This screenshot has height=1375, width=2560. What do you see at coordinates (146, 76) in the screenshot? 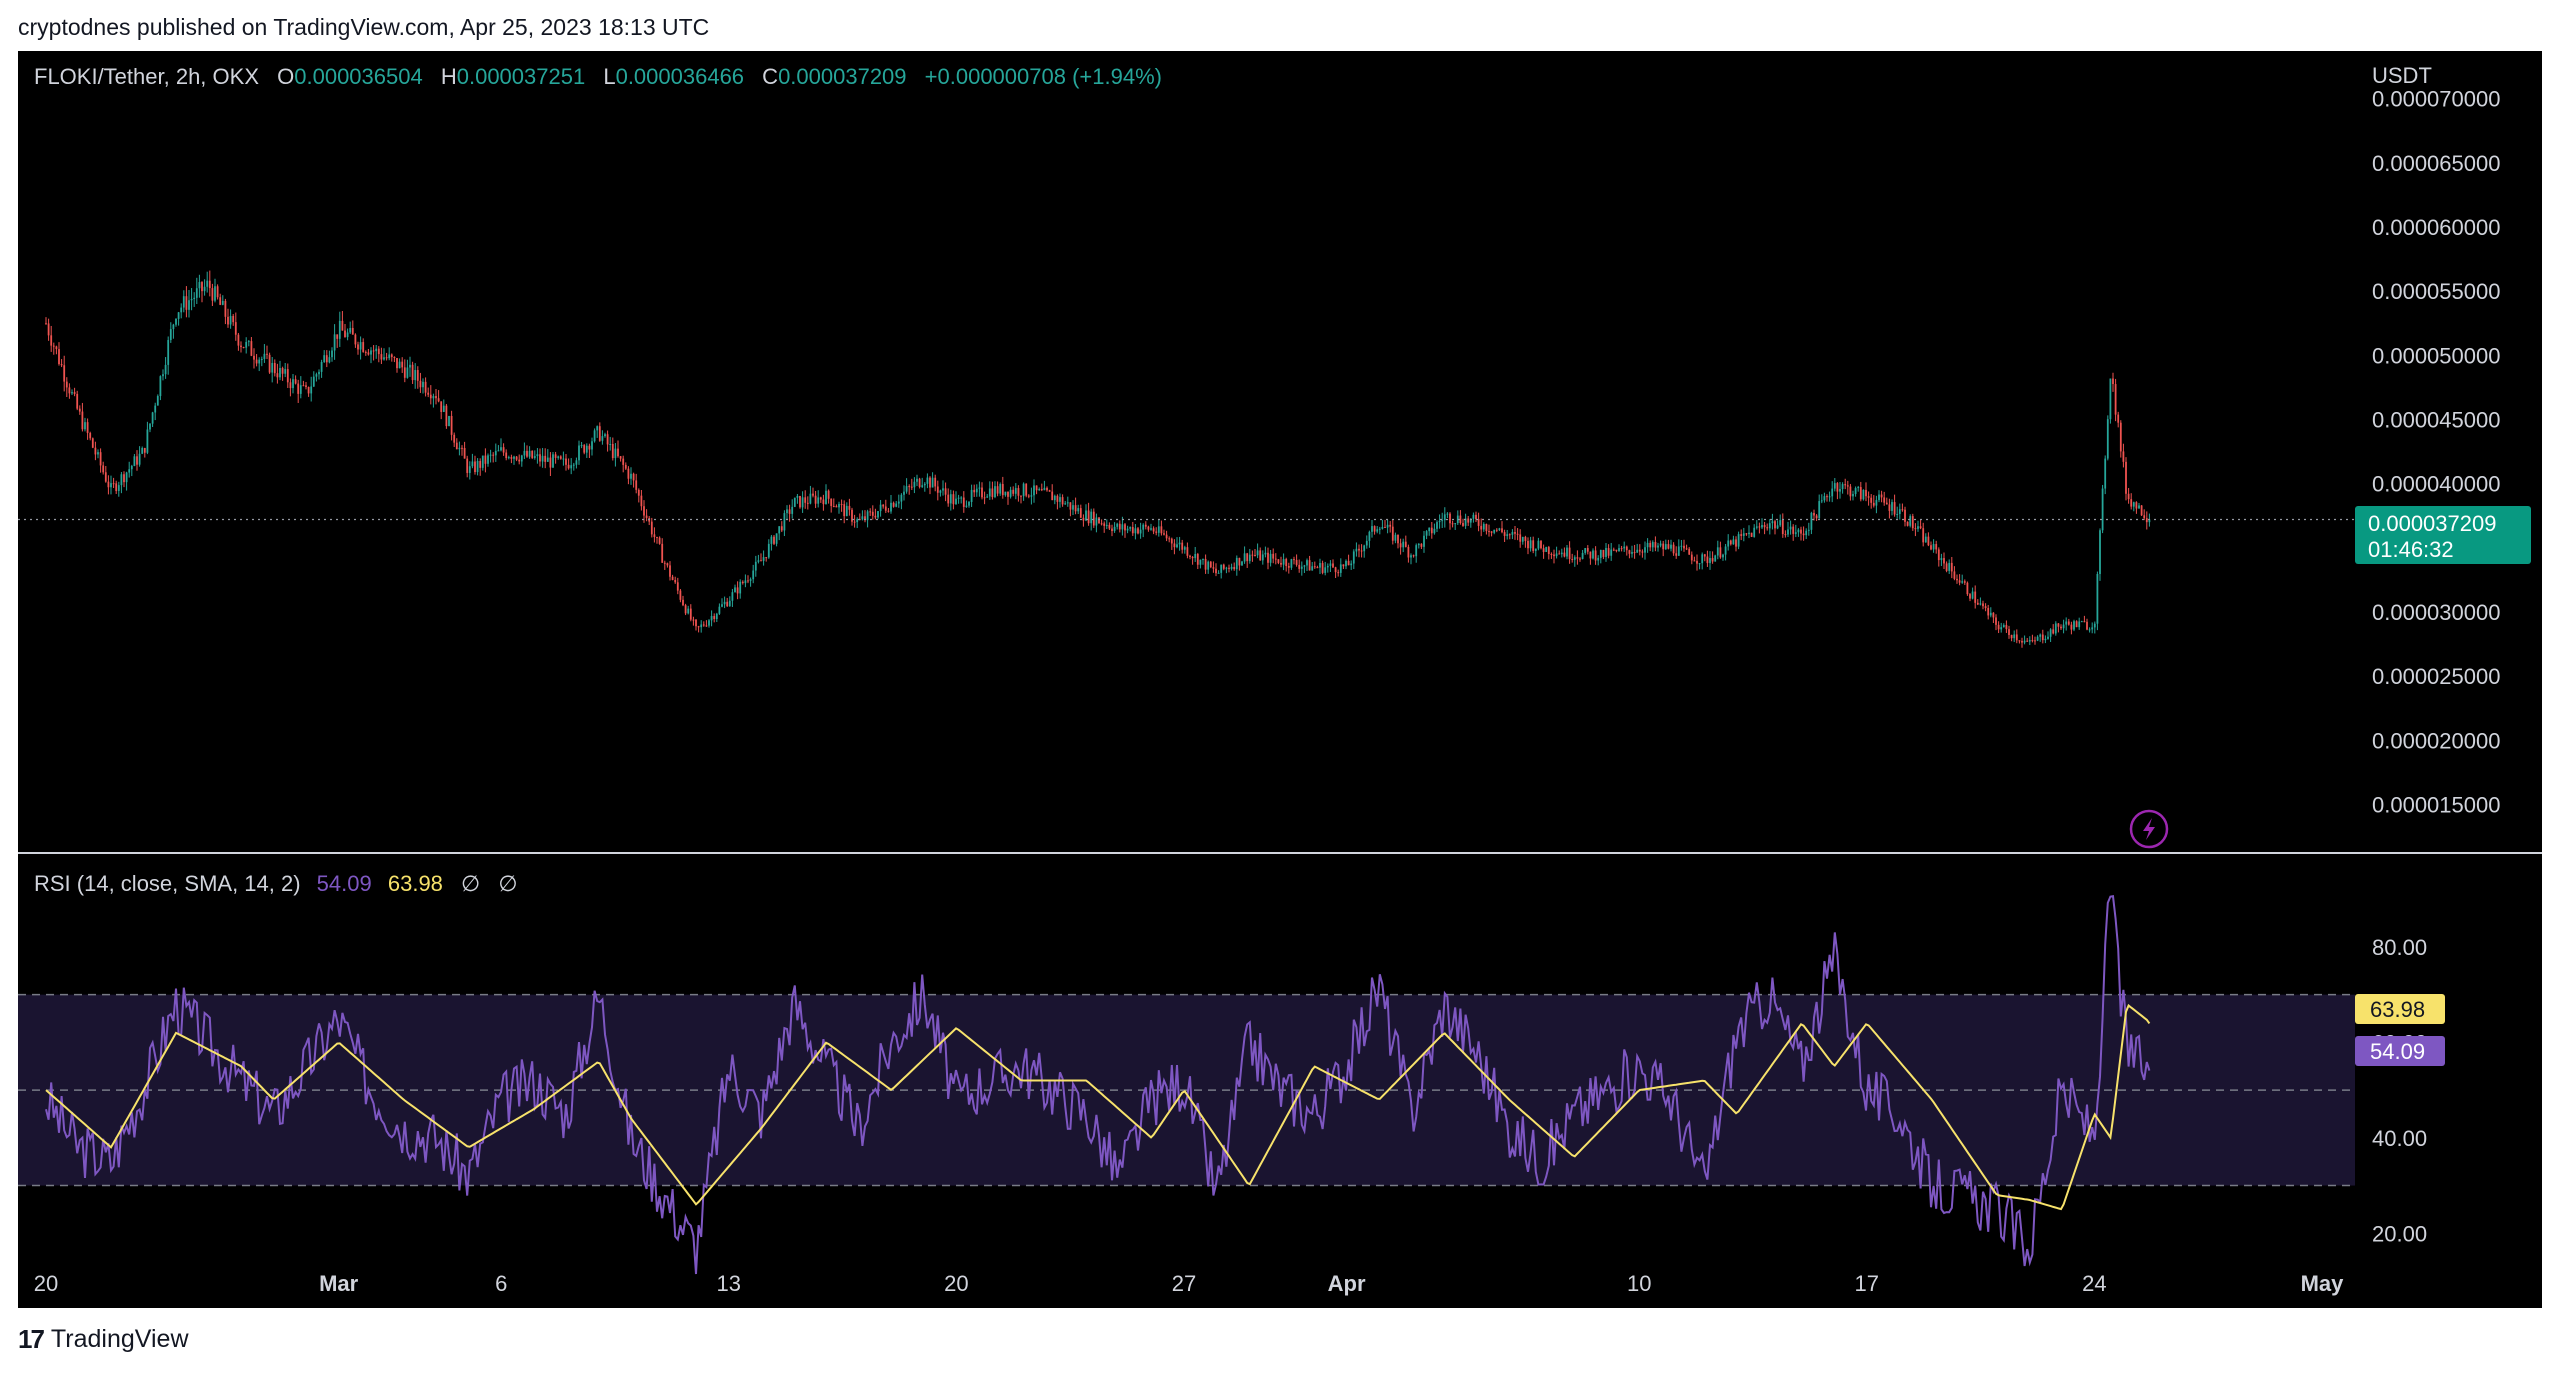
I see `symbol-name: FLOKI/Tether, 2h, OKX` at bounding box center [146, 76].